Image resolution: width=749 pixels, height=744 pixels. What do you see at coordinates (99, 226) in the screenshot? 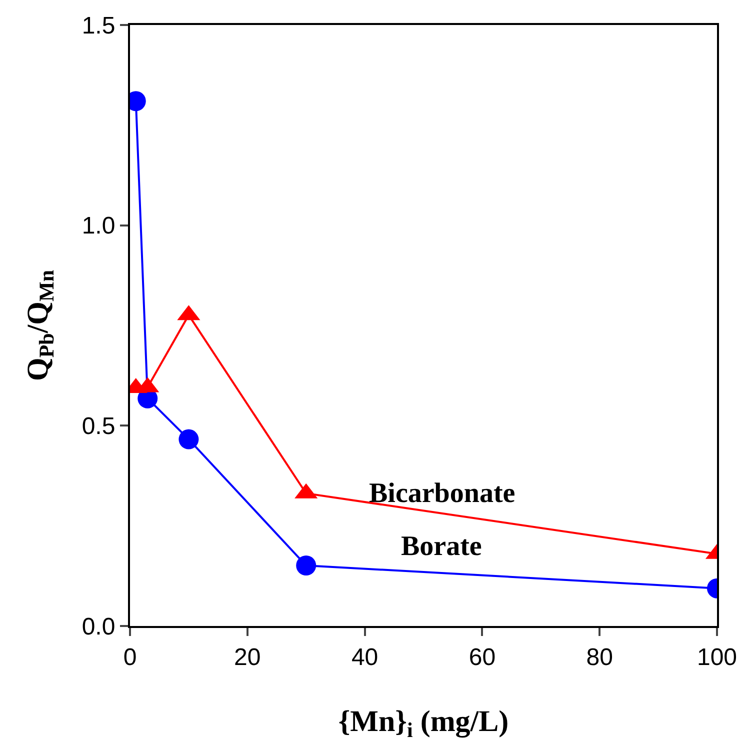
I see `y-tick-label: 1.0` at bounding box center [99, 226].